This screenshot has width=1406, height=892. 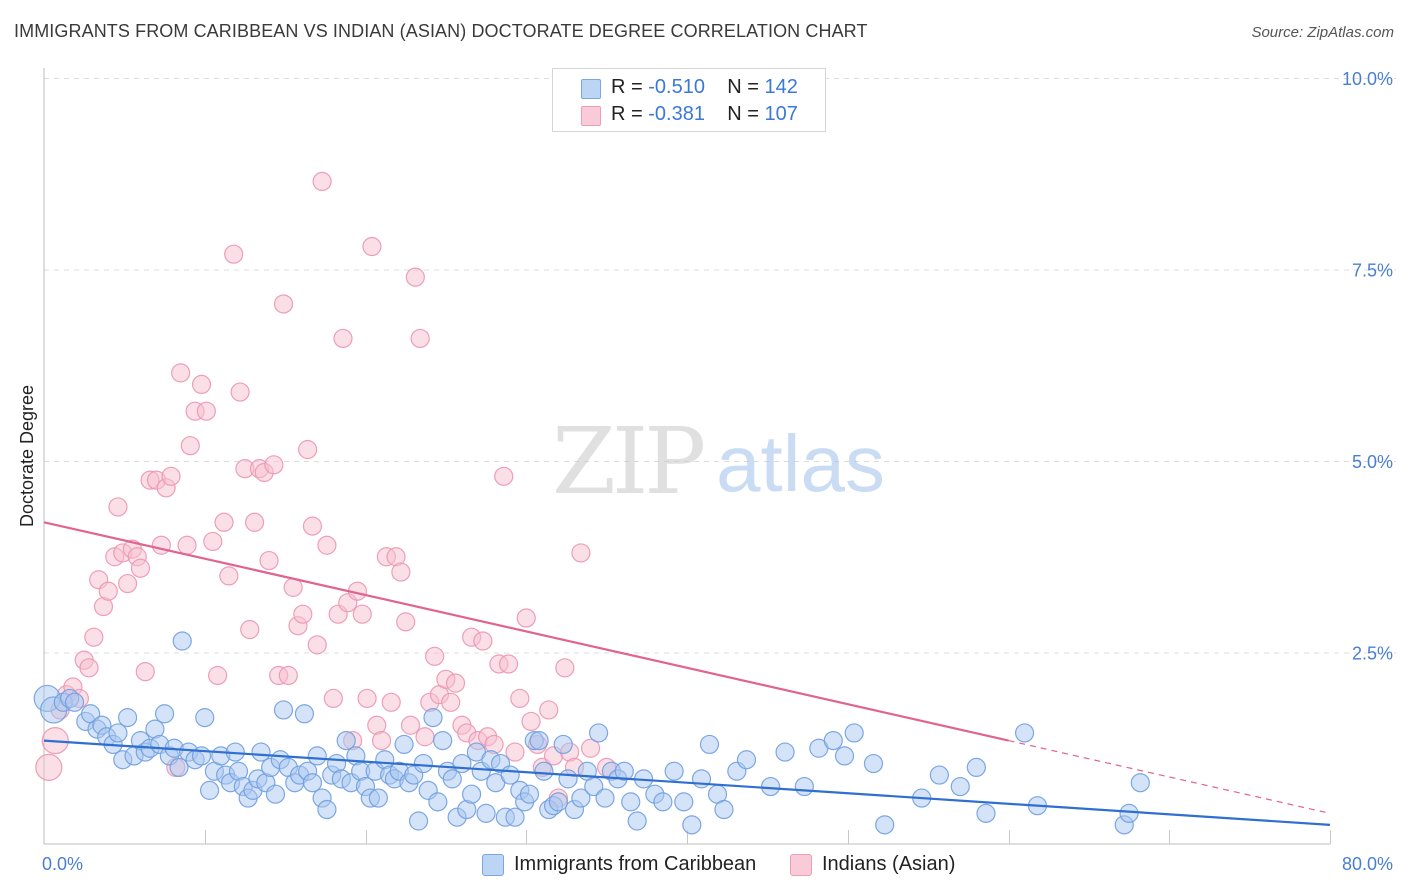 I want to click on trendline-caribbean, so click(x=687, y=782).